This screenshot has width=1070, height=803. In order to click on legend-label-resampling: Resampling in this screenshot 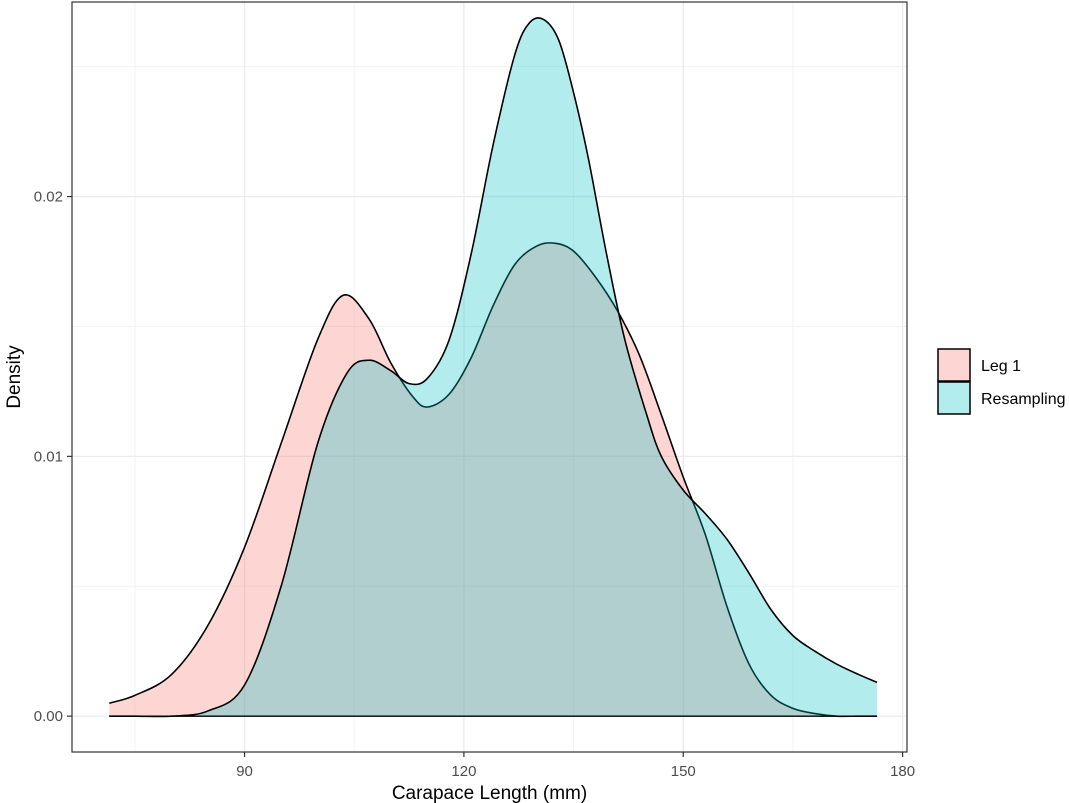, I will do `click(1023, 399)`.